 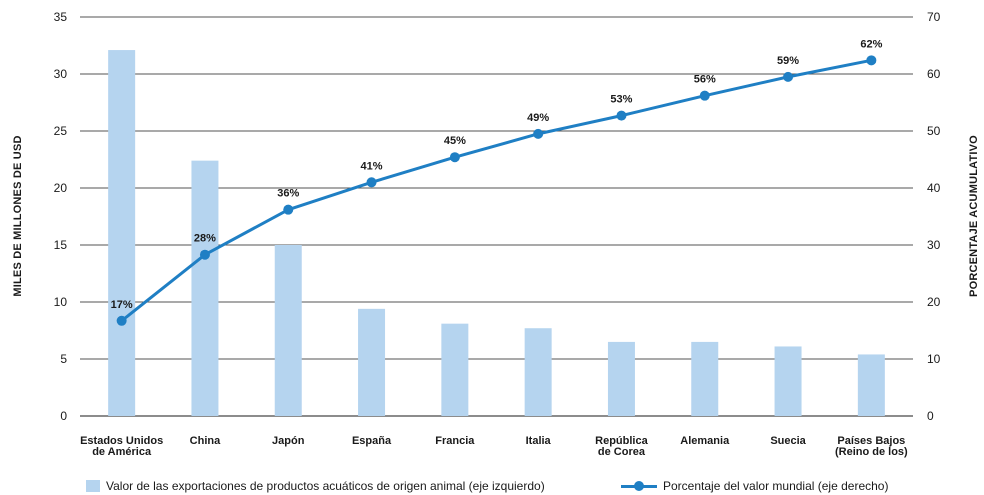 I want to click on data-label: 36%, so click(x=288, y=194).